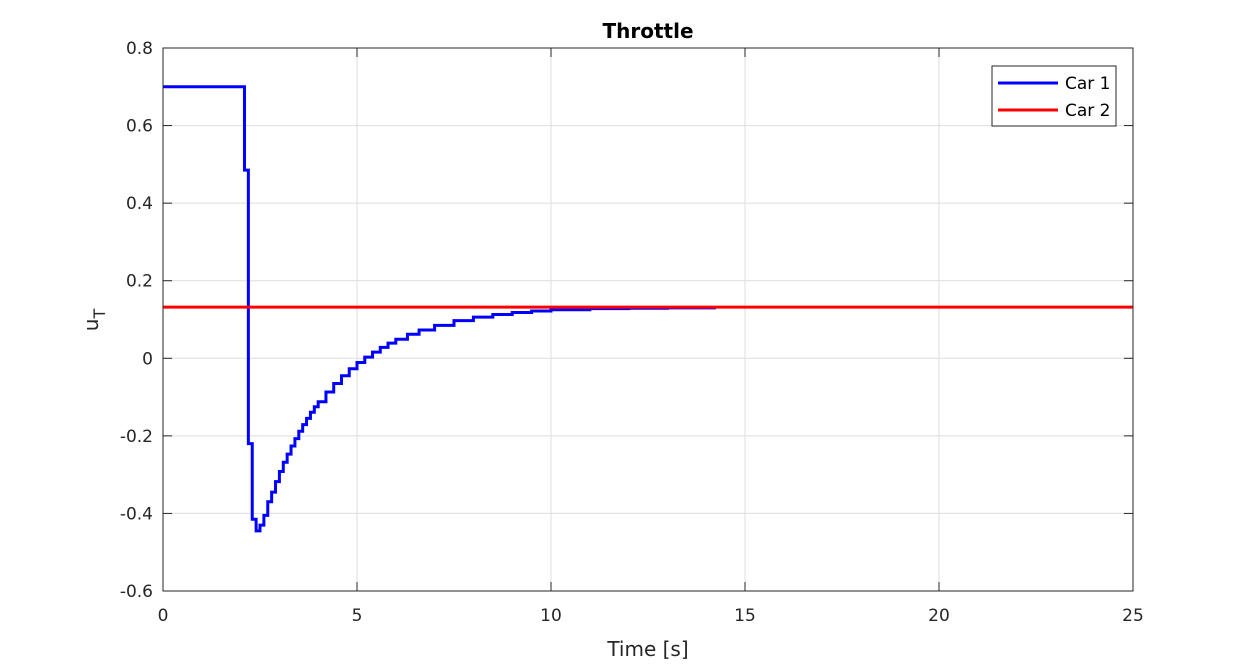 The image size is (1253, 665). Describe the element at coordinates (139, 204) in the screenshot. I see `y-tick-label: 0.4` at that location.